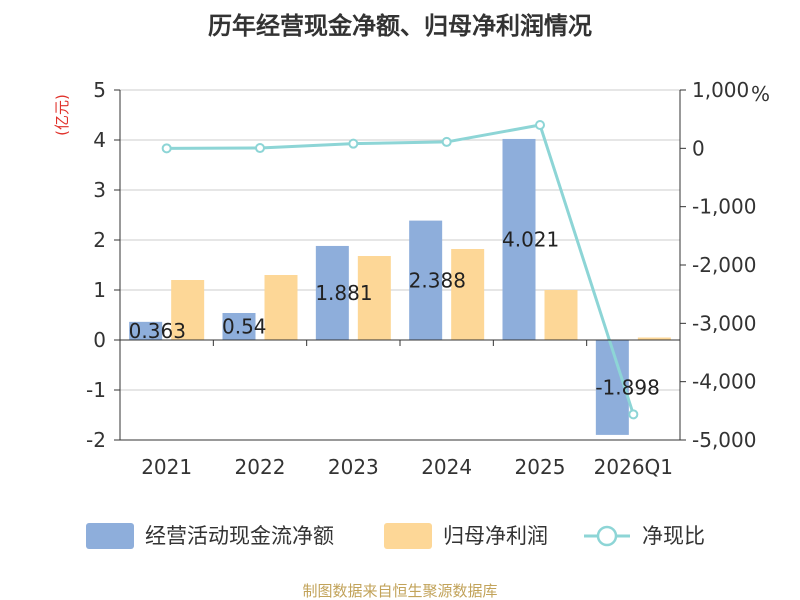 This screenshot has width=800, height=600. What do you see at coordinates (99, 240) in the screenshot?
I see `left-axis-tick-label: 2` at bounding box center [99, 240].